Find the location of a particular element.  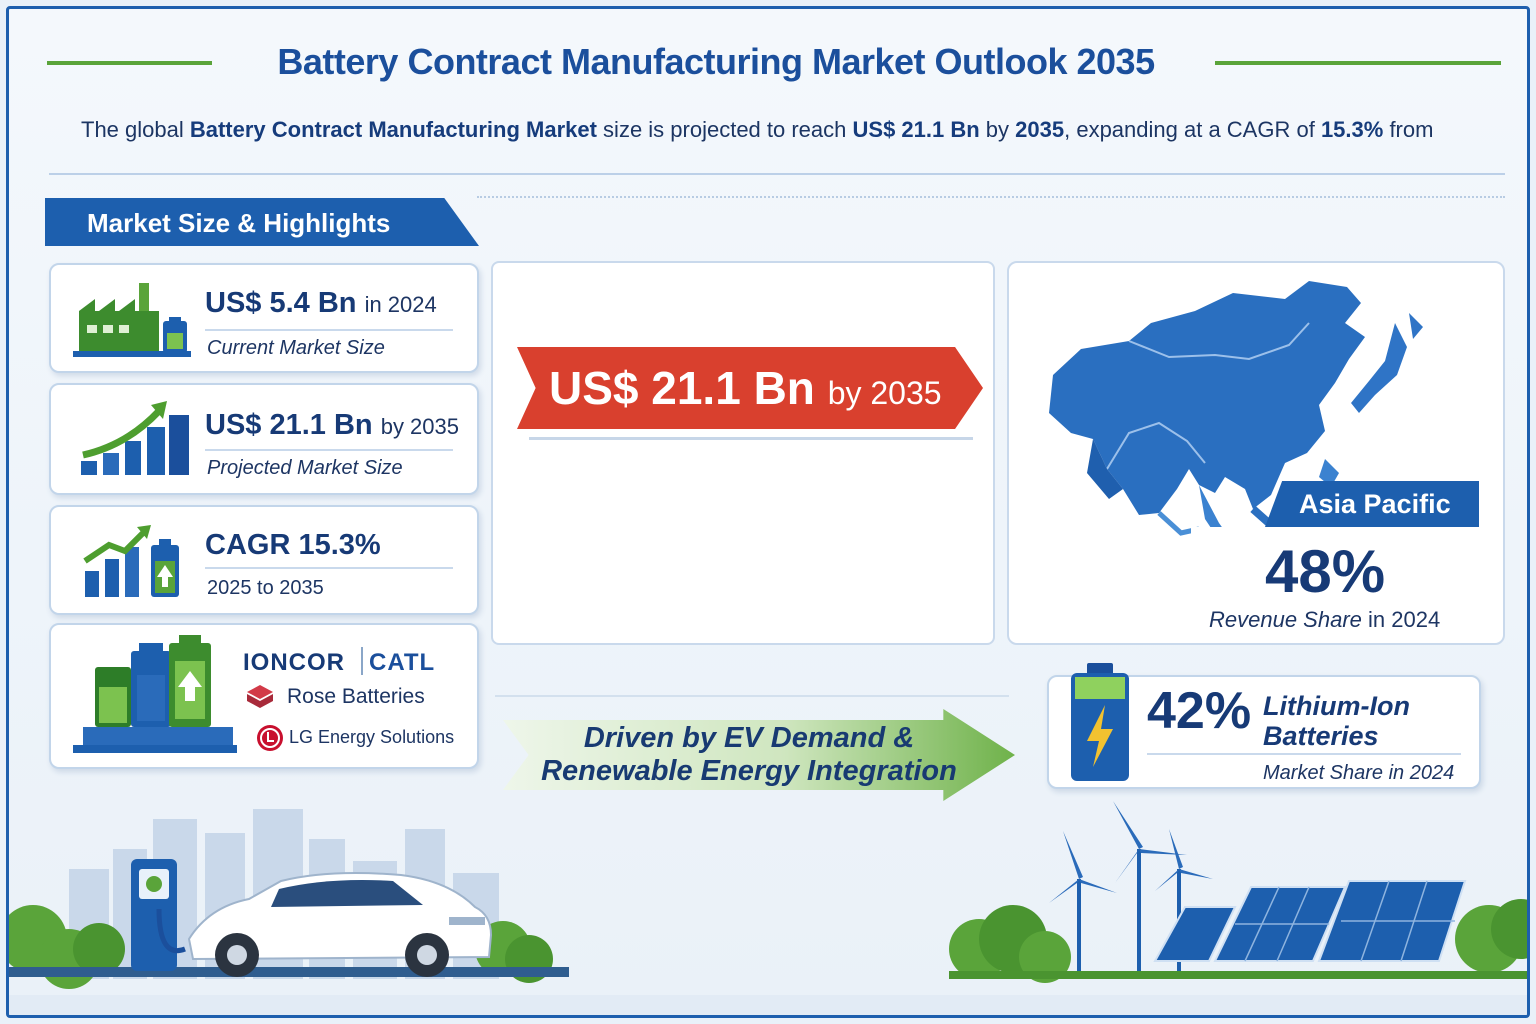

subtitle-text: , expanding at a CAGR of is located at coordinates (1192, 129).